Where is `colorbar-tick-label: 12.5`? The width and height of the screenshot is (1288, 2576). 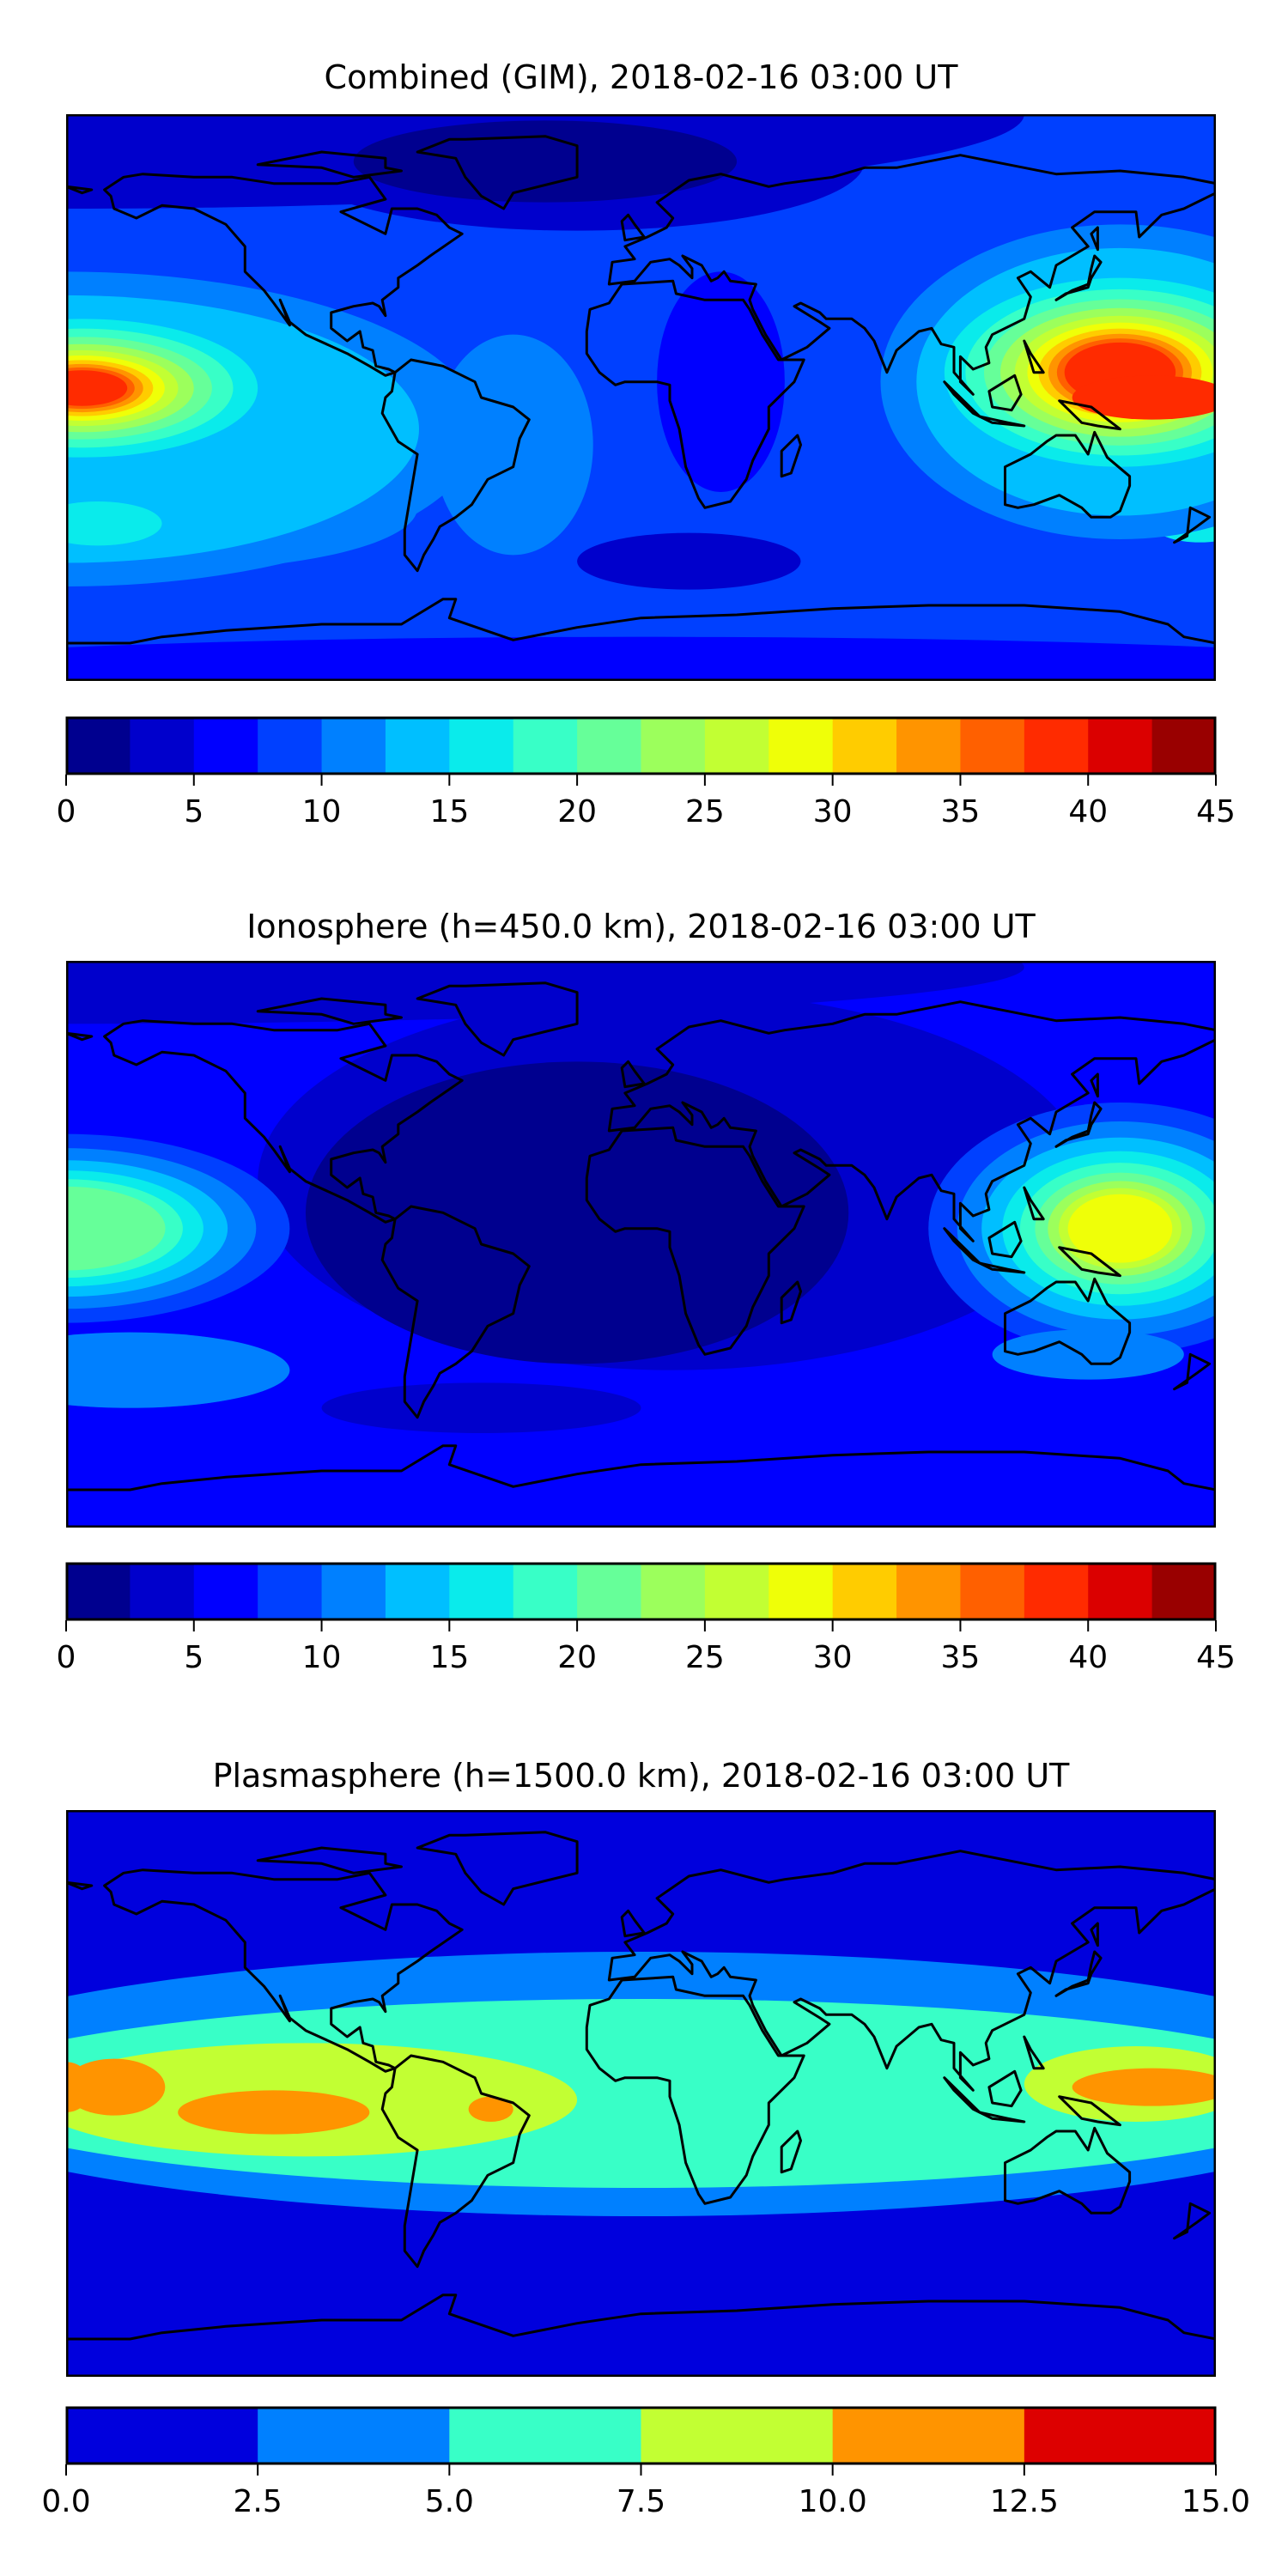
colorbar-tick-label: 12.5 is located at coordinates (1024, 2501).